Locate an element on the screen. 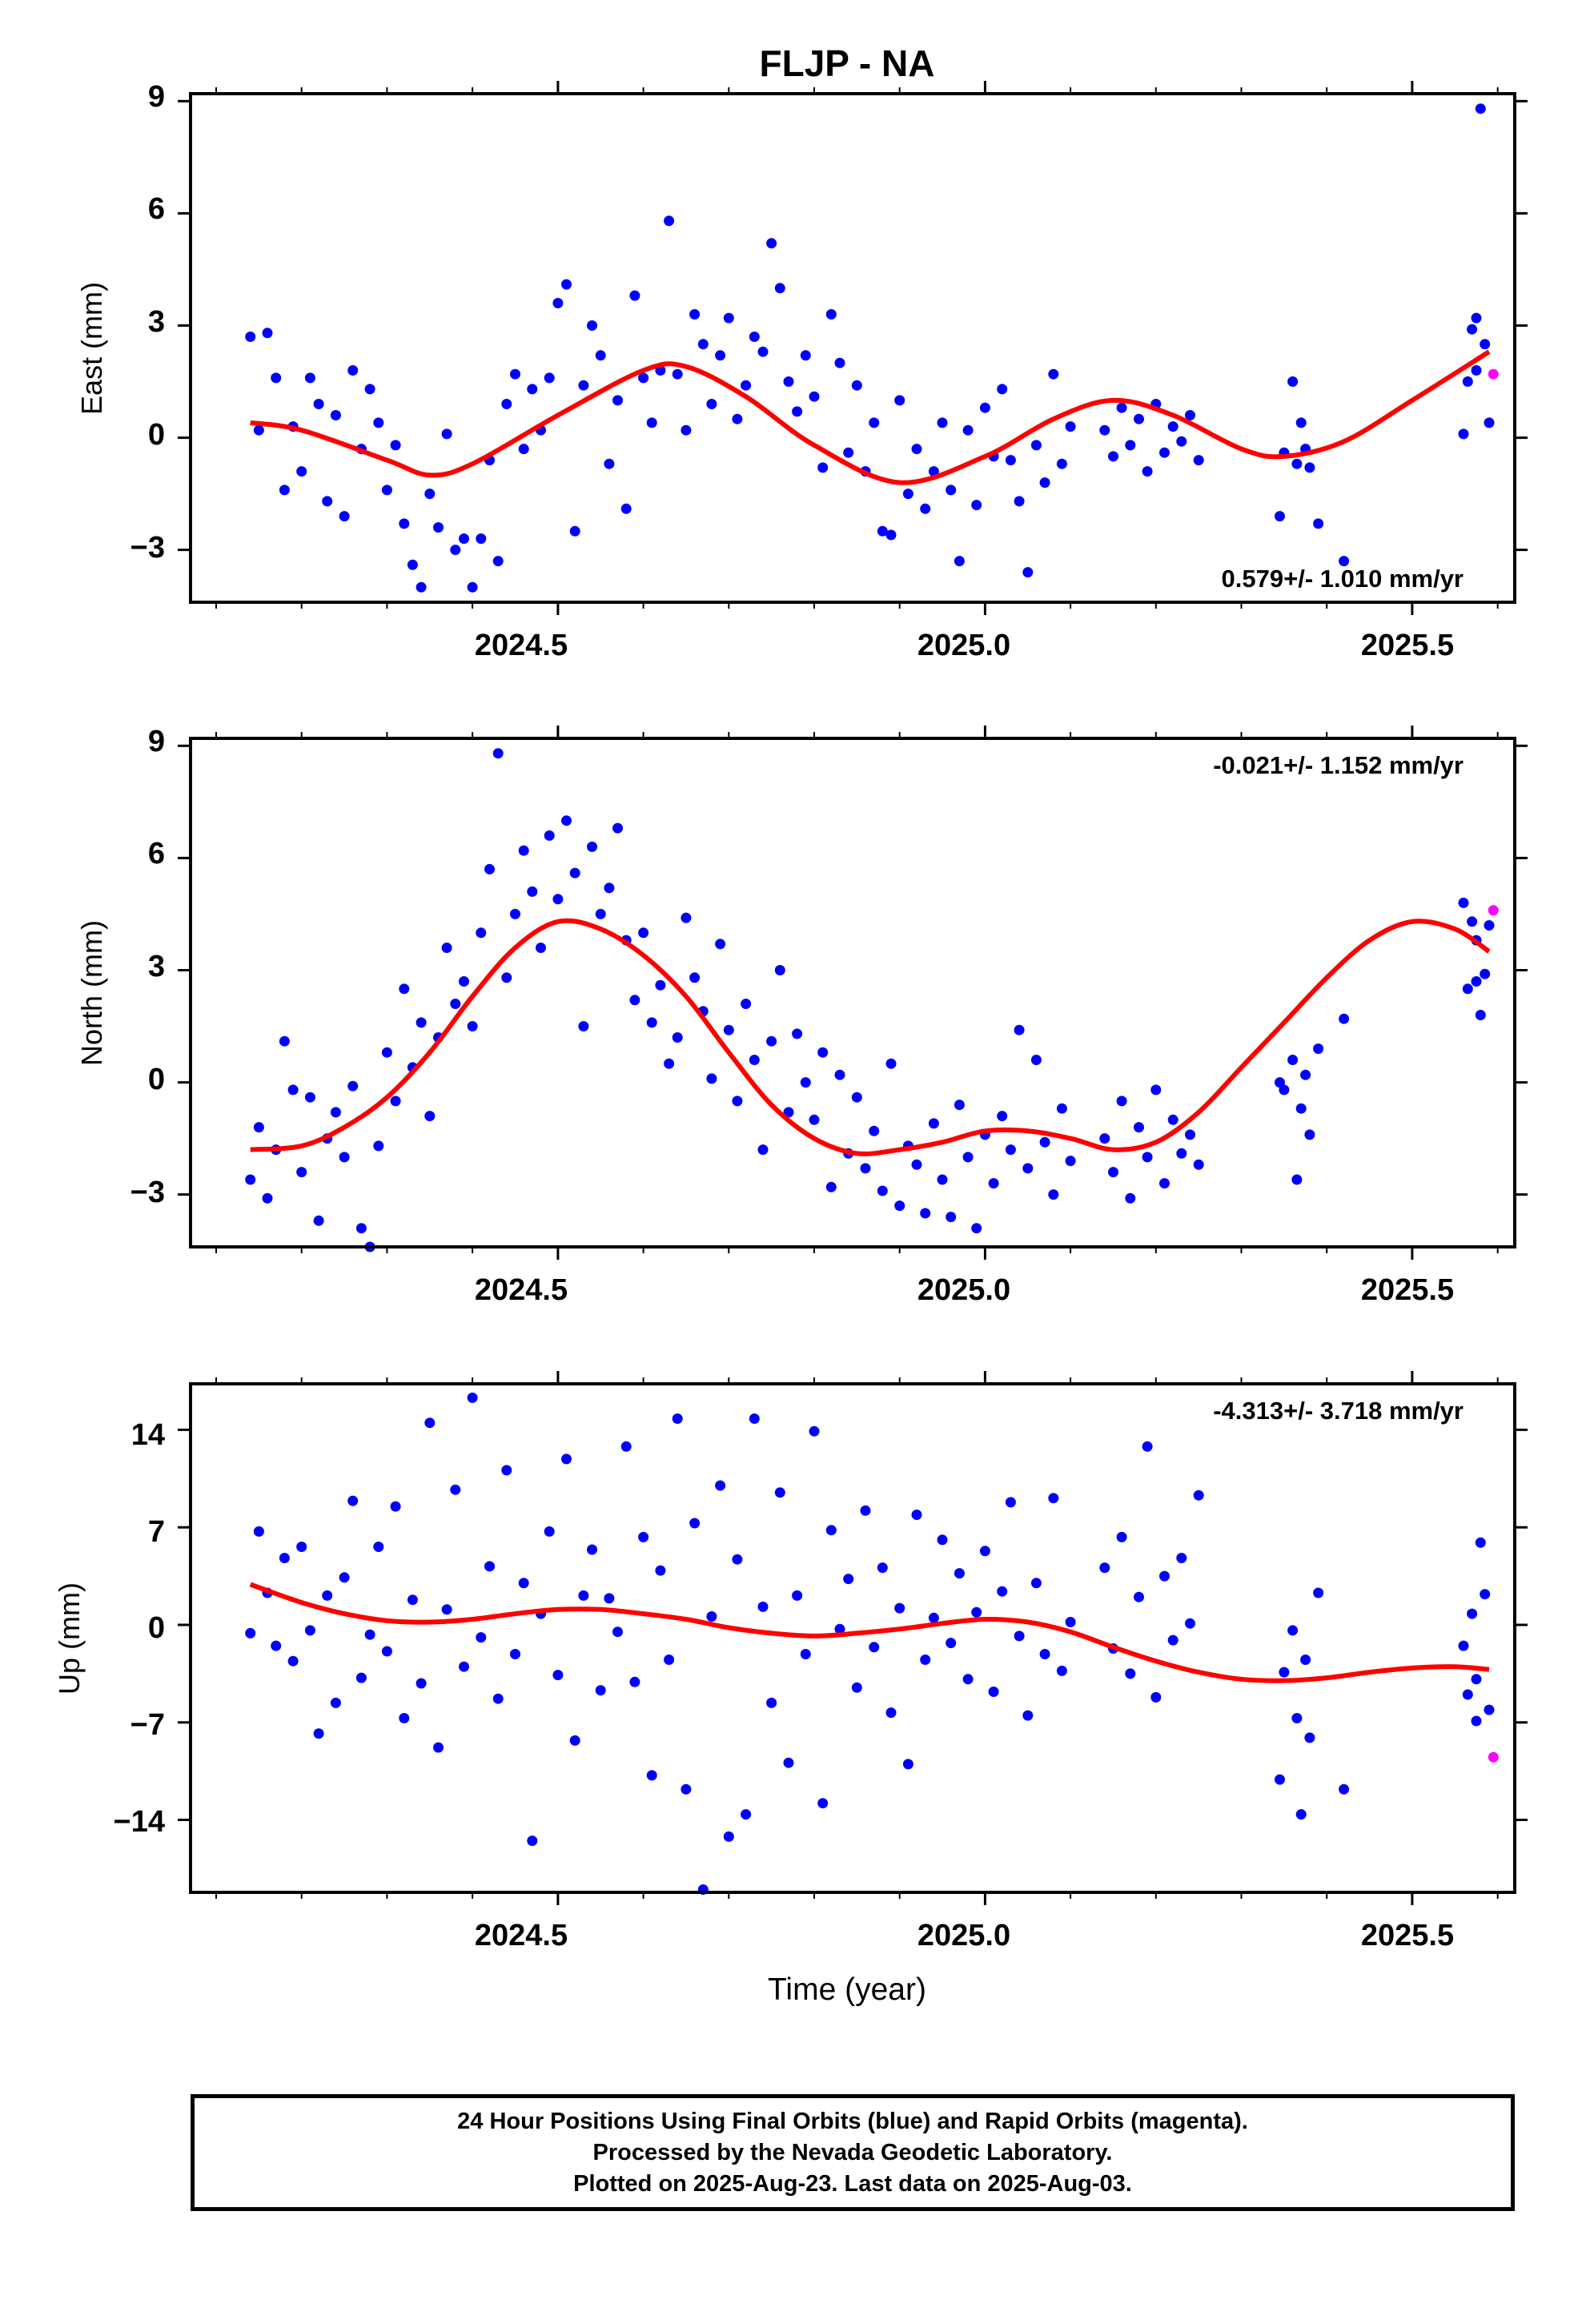 The width and height of the screenshot is (1582, 2324). panel-north-rate: -0.021+/- 1.152 mm/yr is located at coordinates (1338, 765).